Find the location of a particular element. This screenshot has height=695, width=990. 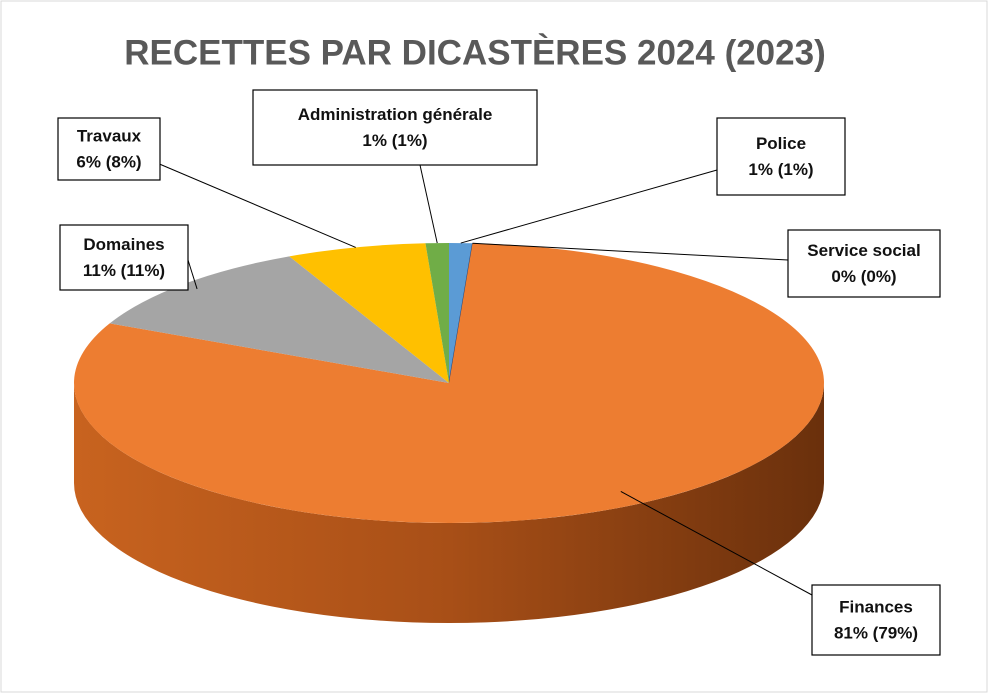

label-value: 11% (11%) is located at coordinates (124, 270).